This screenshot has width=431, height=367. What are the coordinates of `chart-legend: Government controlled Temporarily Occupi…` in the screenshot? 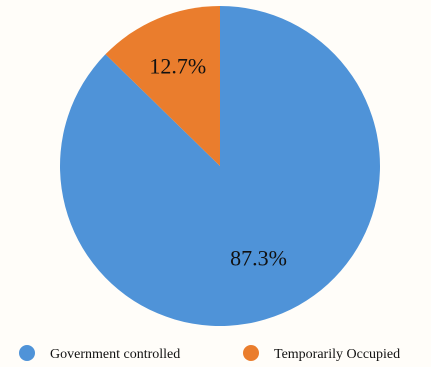 It's located at (209, 353).